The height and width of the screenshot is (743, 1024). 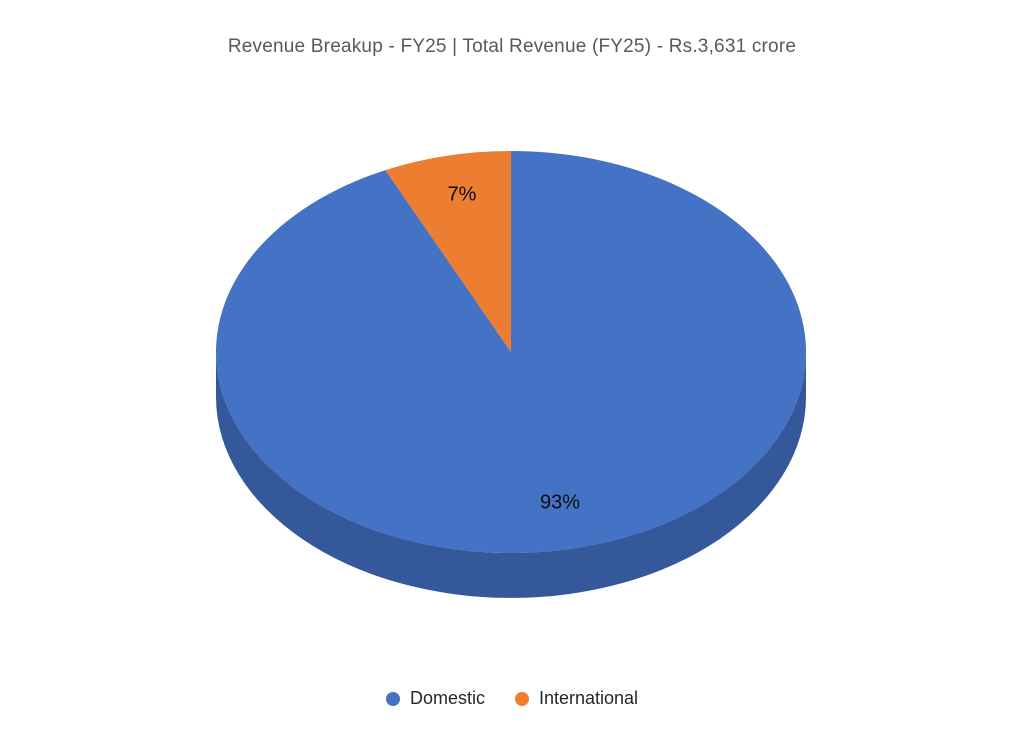 What do you see at coordinates (588, 698) in the screenshot?
I see `legend-label-international: International` at bounding box center [588, 698].